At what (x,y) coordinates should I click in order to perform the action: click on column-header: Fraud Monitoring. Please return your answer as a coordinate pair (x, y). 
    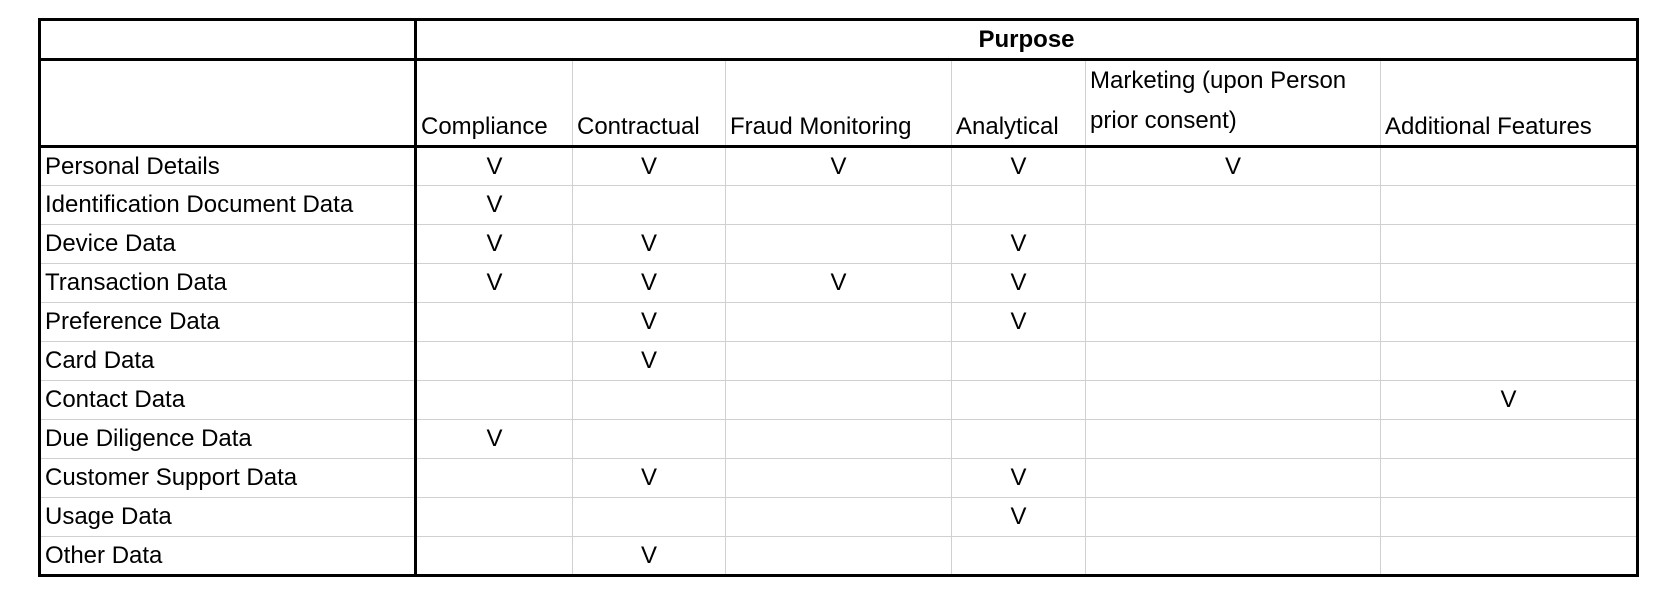
    Looking at the image, I should click on (838, 103).